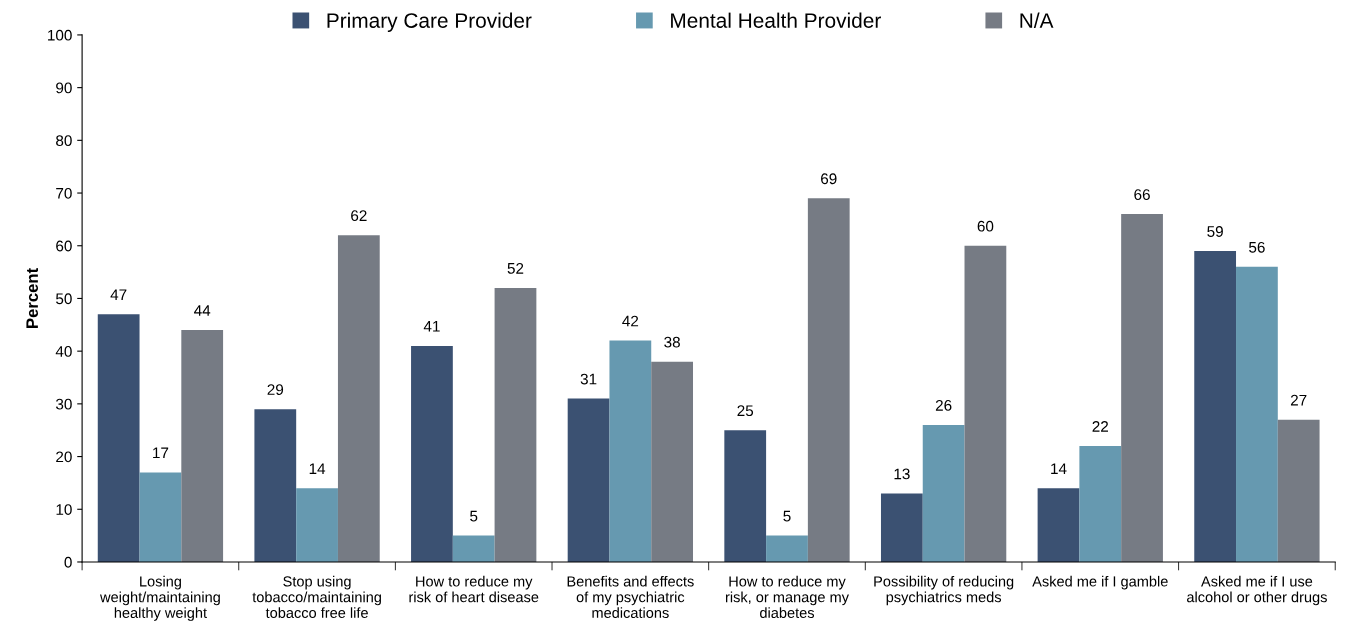 This screenshot has height=635, width=1346. I want to click on data-label: 41, so click(431, 326).